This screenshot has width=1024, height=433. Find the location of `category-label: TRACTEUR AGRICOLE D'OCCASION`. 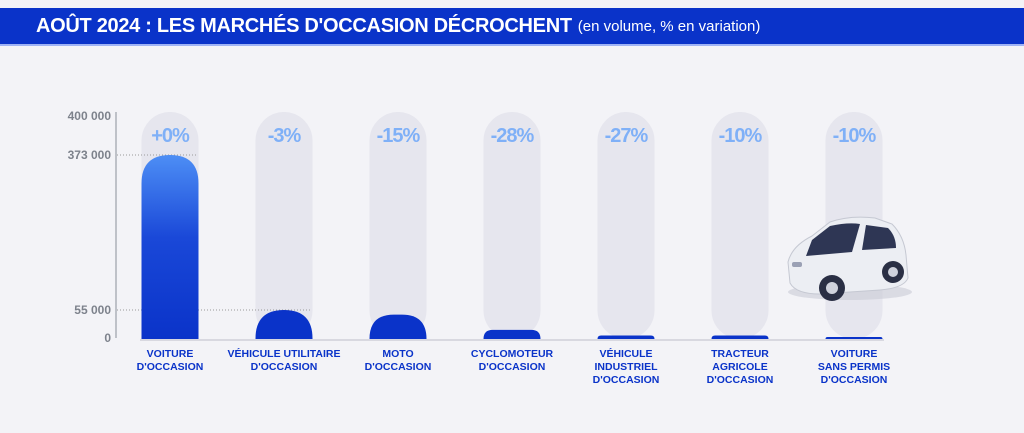

category-label: TRACTEUR AGRICOLE D'OCCASION is located at coordinates (740, 367).